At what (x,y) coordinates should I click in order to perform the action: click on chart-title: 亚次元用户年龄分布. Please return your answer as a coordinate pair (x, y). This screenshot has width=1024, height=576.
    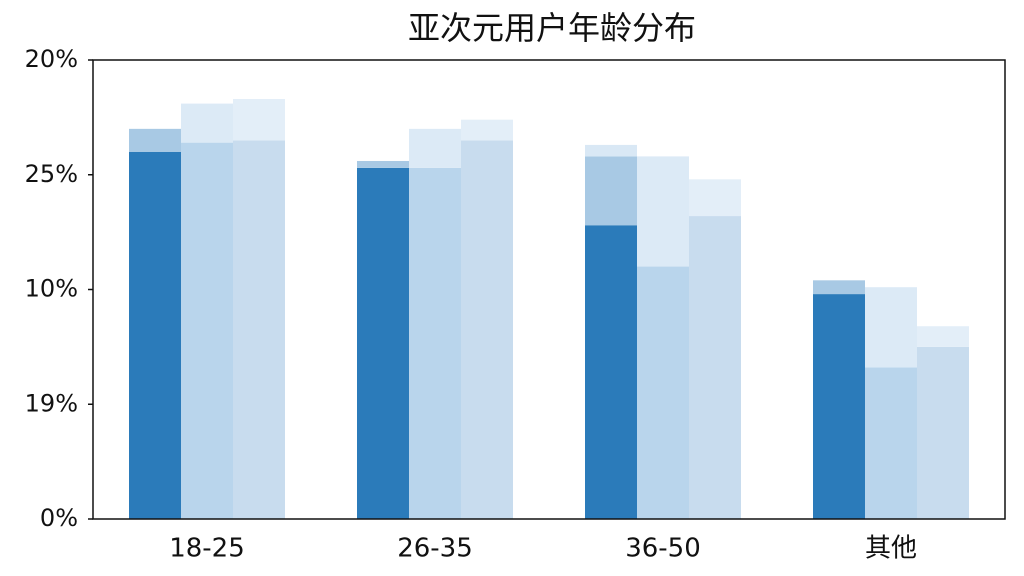
    Looking at the image, I should click on (552, 28).